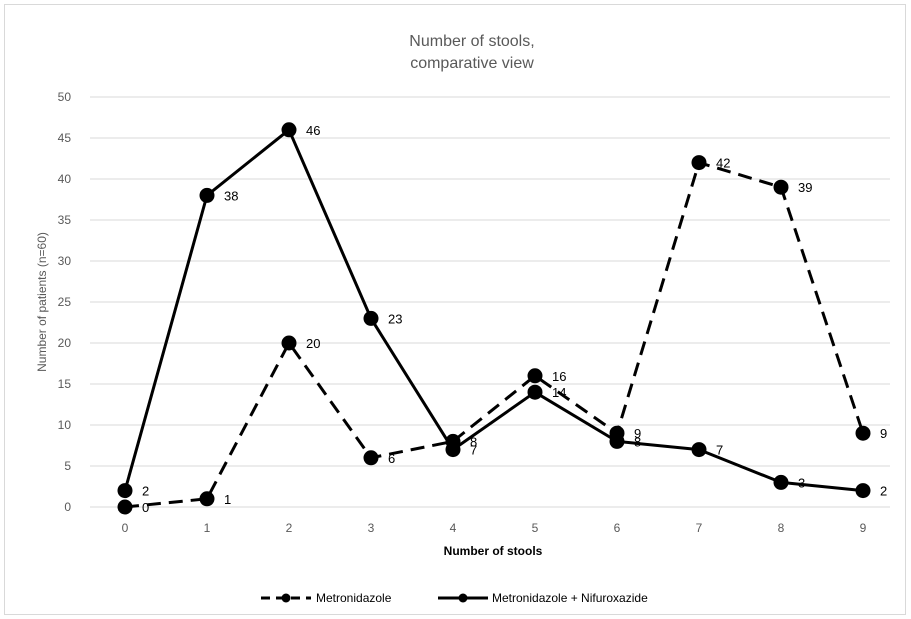 The height and width of the screenshot is (619, 911). Describe the element at coordinates (354, 598) in the screenshot. I see `legend-label-metronidazole: Metronidazole` at that location.